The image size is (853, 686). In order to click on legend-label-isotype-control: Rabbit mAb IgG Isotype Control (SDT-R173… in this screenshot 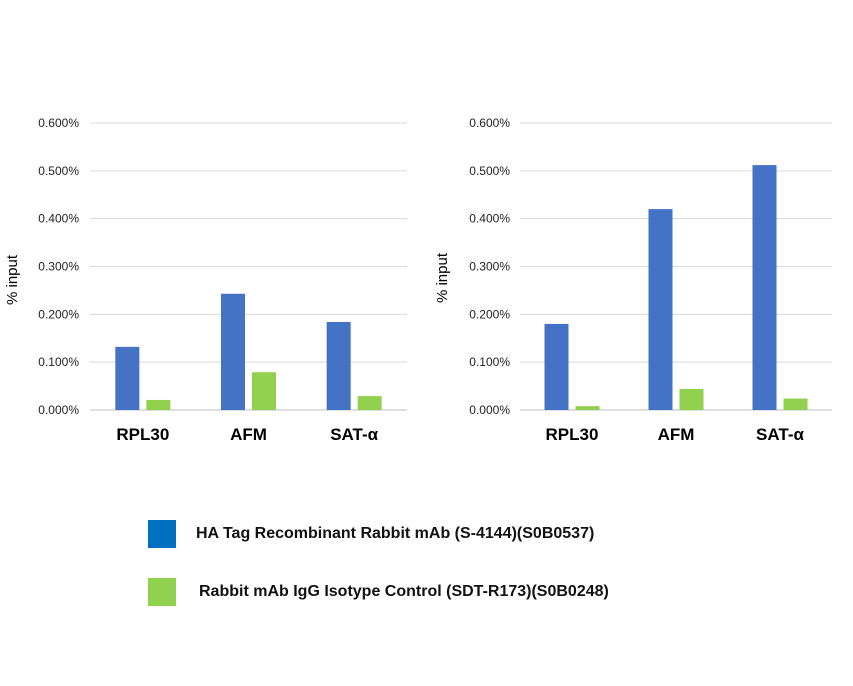, I will do `click(404, 591)`.